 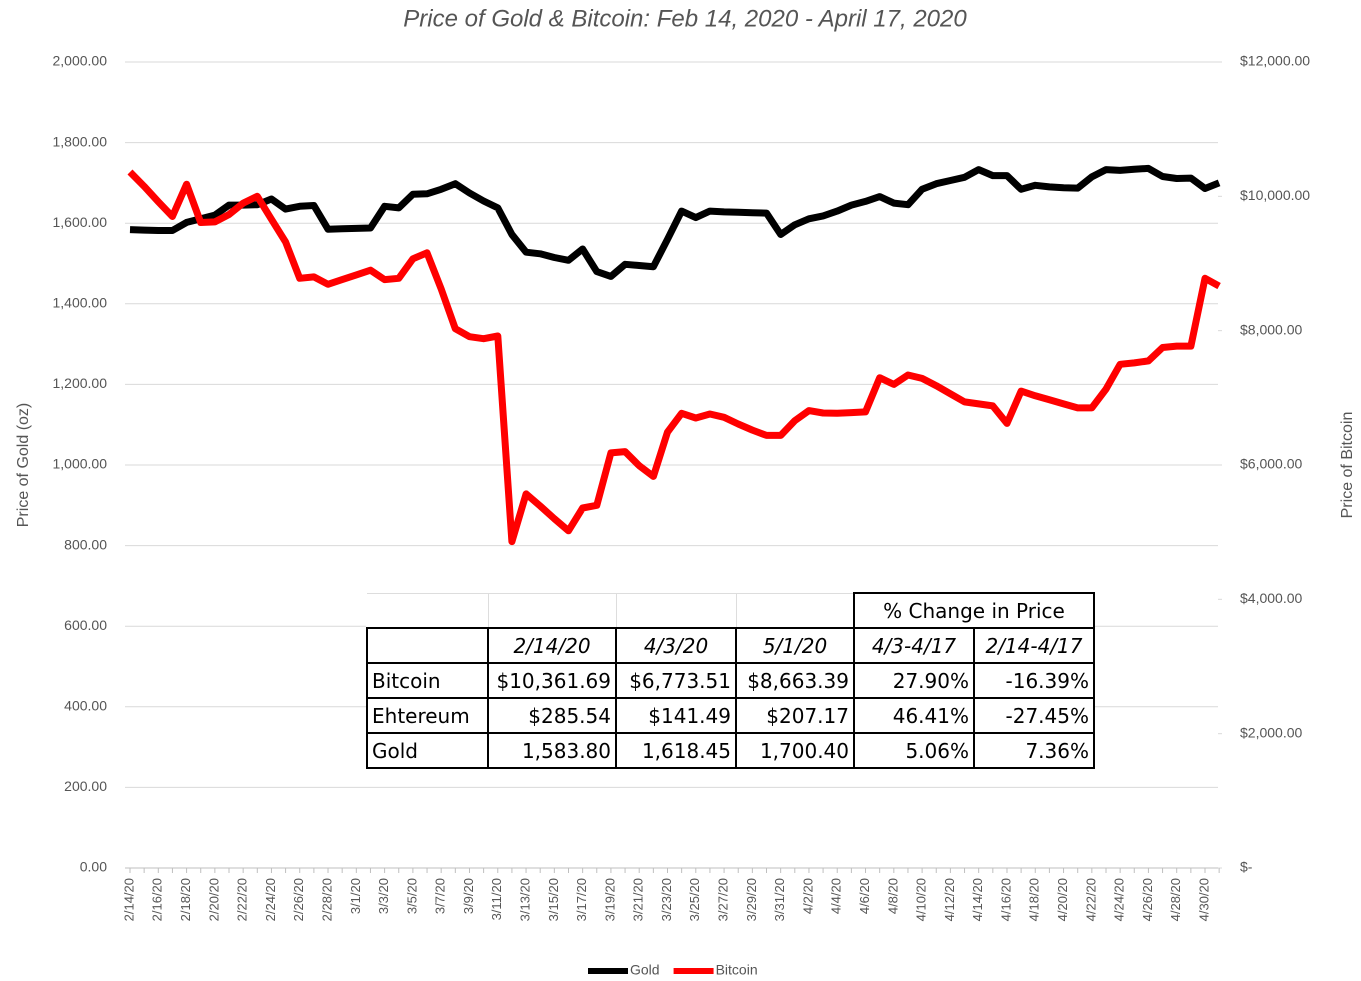 What do you see at coordinates (552, 715) in the screenshot?
I see `table-cell: $285.54` at bounding box center [552, 715].